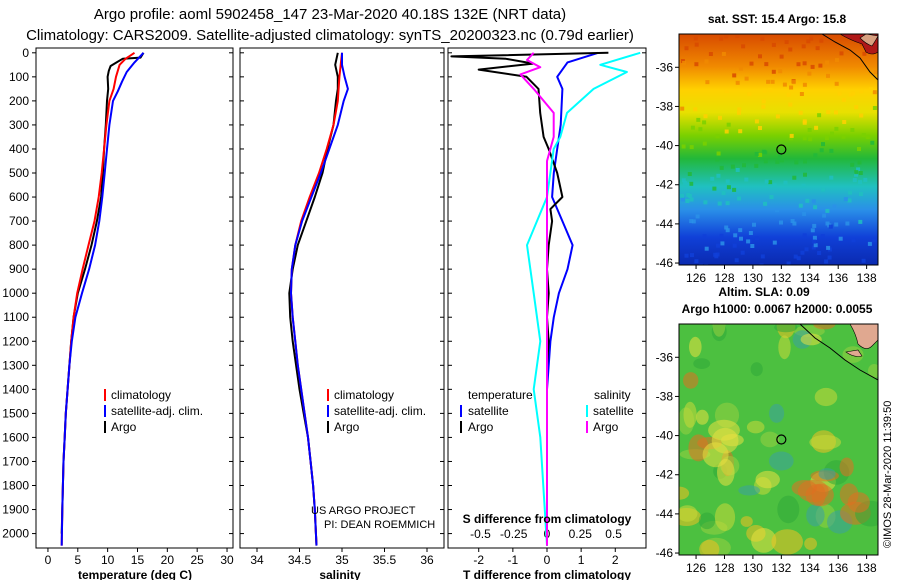 This screenshot has width=900, height=580. What do you see at coordinates (613, 534) in the screenshot?
I see `s-tick-label: 0.5` at bounding box center [613, 534].